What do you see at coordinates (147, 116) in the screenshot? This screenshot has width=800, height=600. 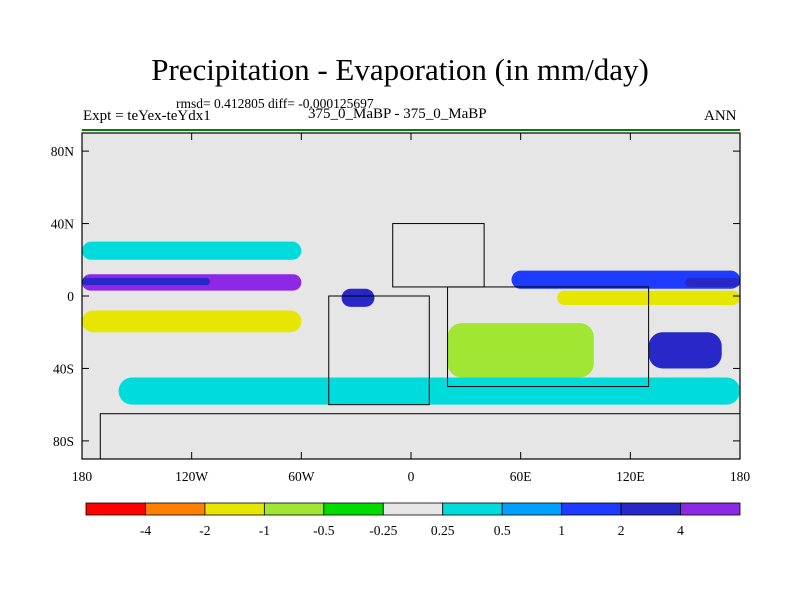 I see `experiment-label: Expt = teYex-teYdx1` at bounding box center [147, 116].